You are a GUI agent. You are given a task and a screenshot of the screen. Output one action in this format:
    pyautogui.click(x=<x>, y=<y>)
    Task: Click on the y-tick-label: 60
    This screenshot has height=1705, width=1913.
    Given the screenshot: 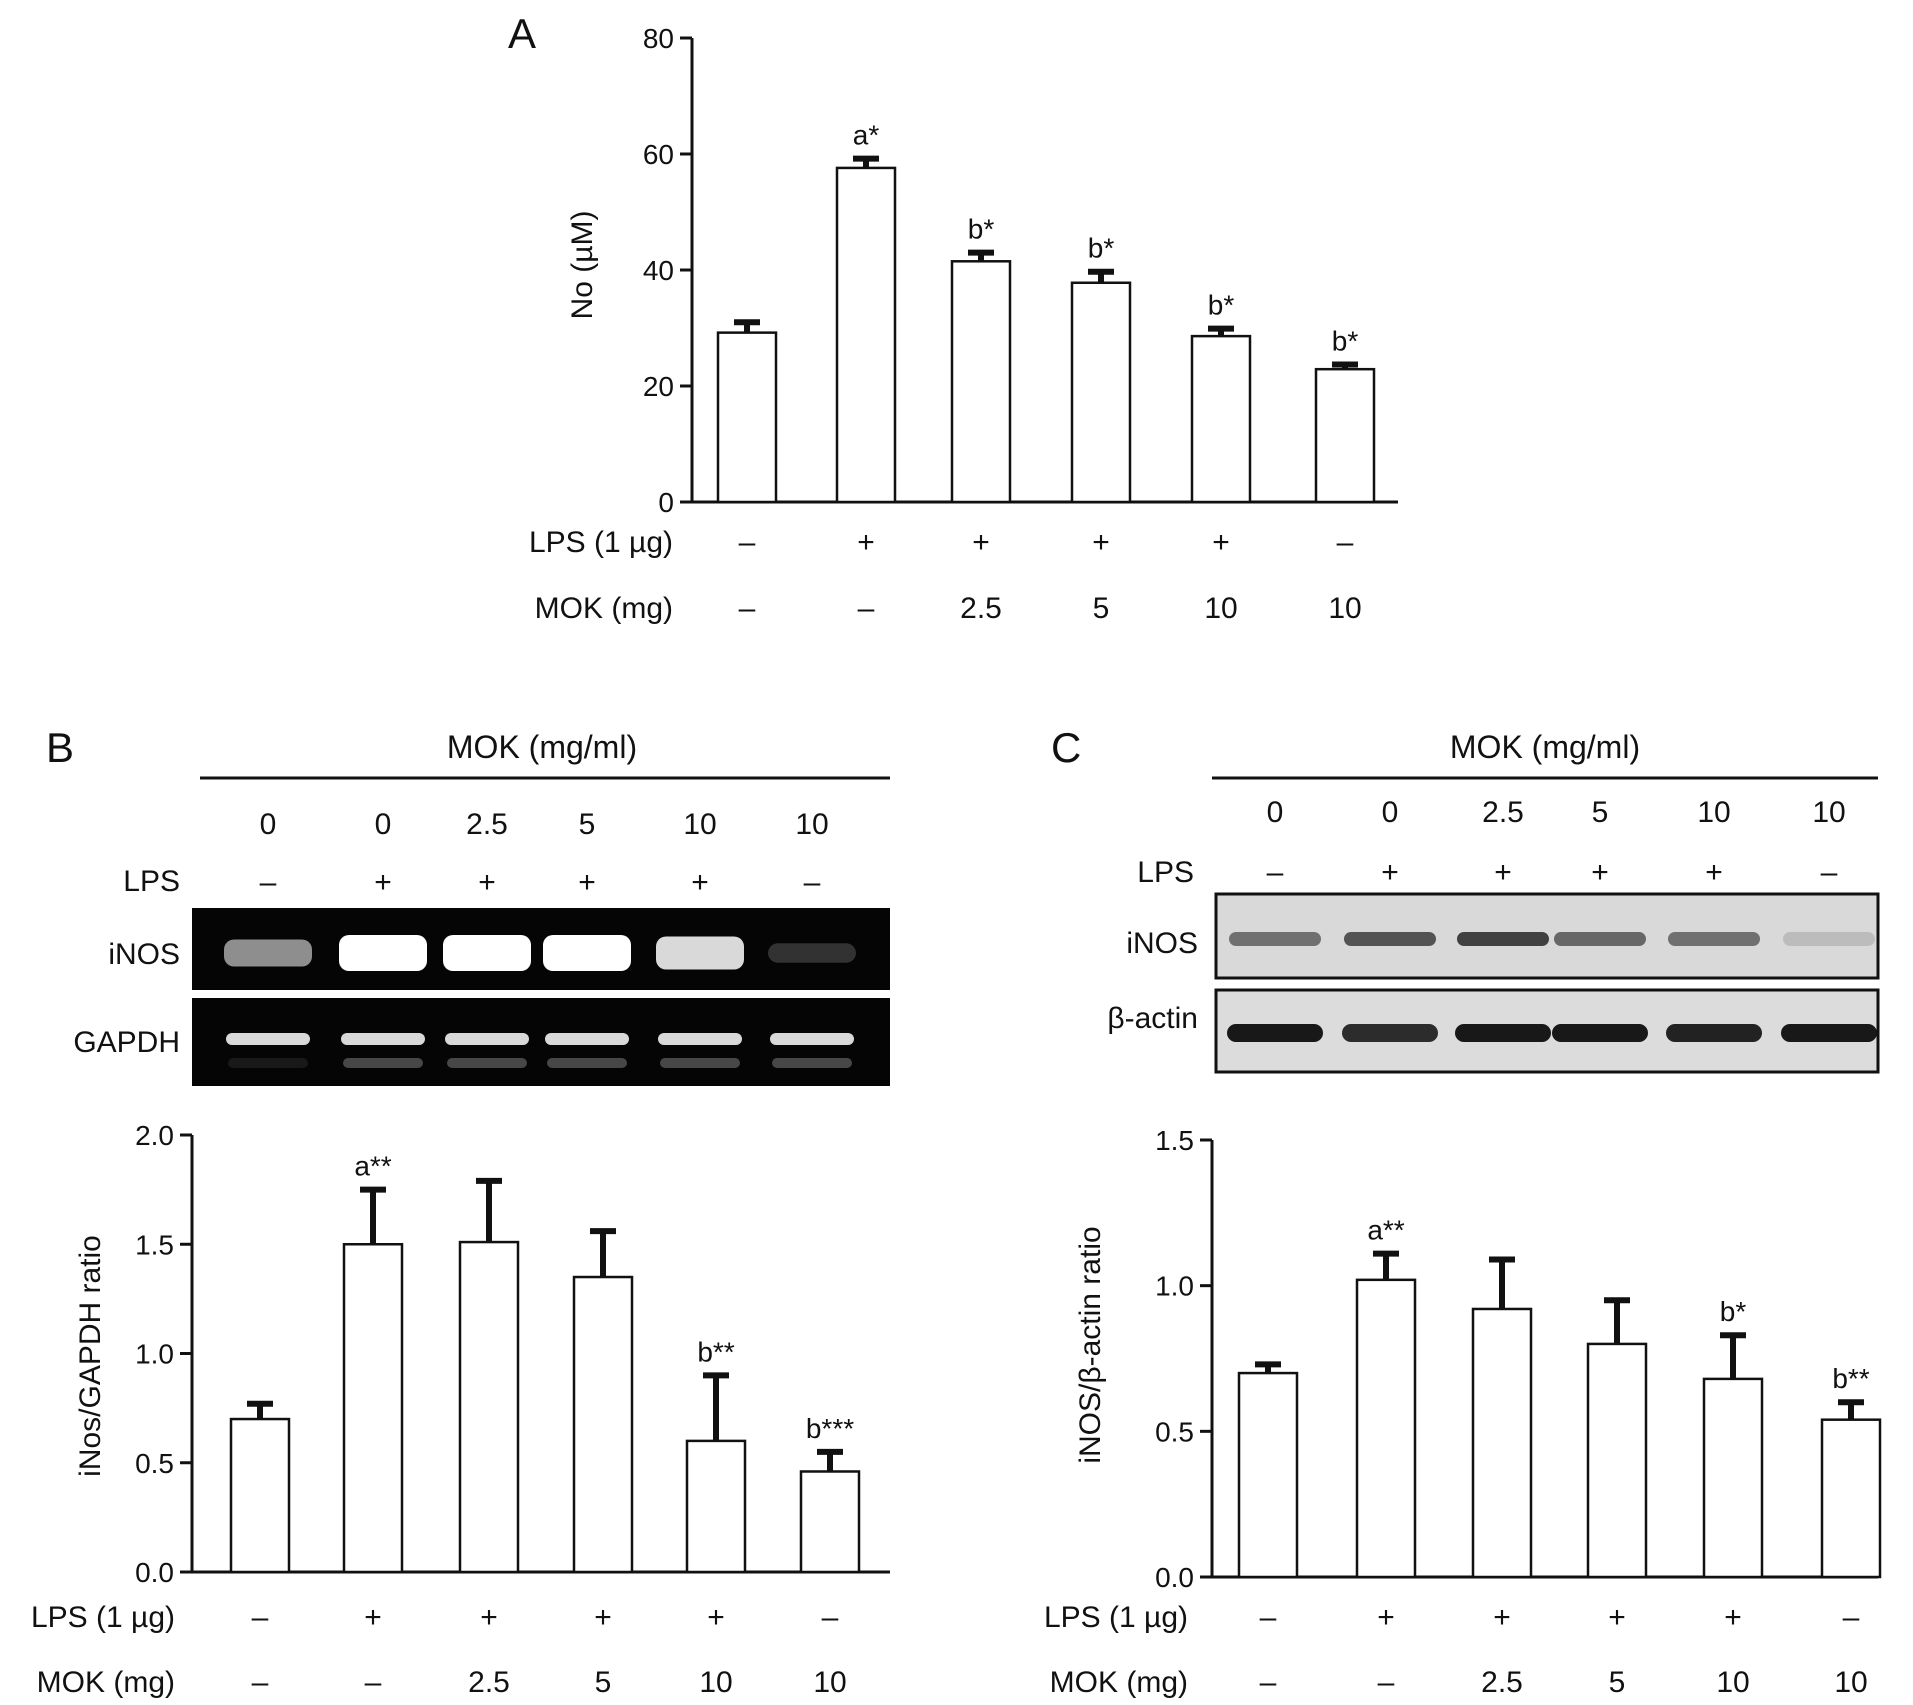 What is the action you would take?
    pyautogui.click(x=658, y=154)
    